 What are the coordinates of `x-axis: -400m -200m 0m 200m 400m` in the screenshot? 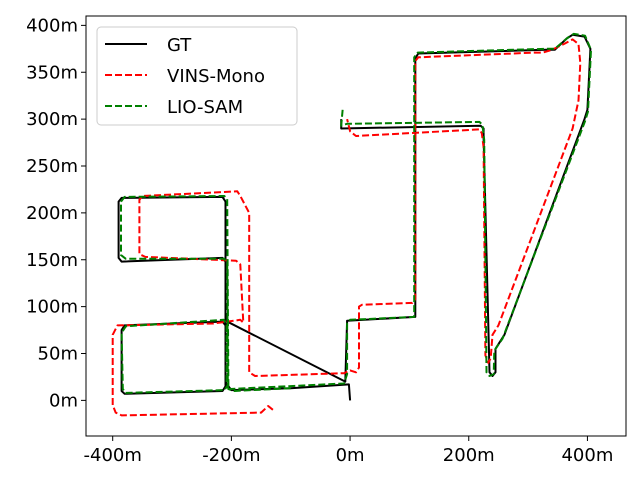 It's located at (348, 451).